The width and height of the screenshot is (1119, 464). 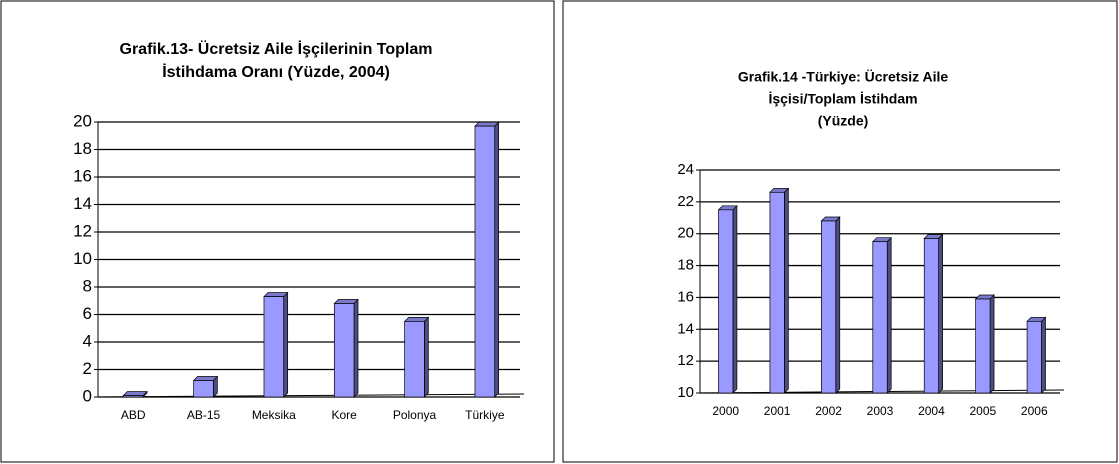 I want to click on x-tick-label: 2003, so click(x=880, y=411).